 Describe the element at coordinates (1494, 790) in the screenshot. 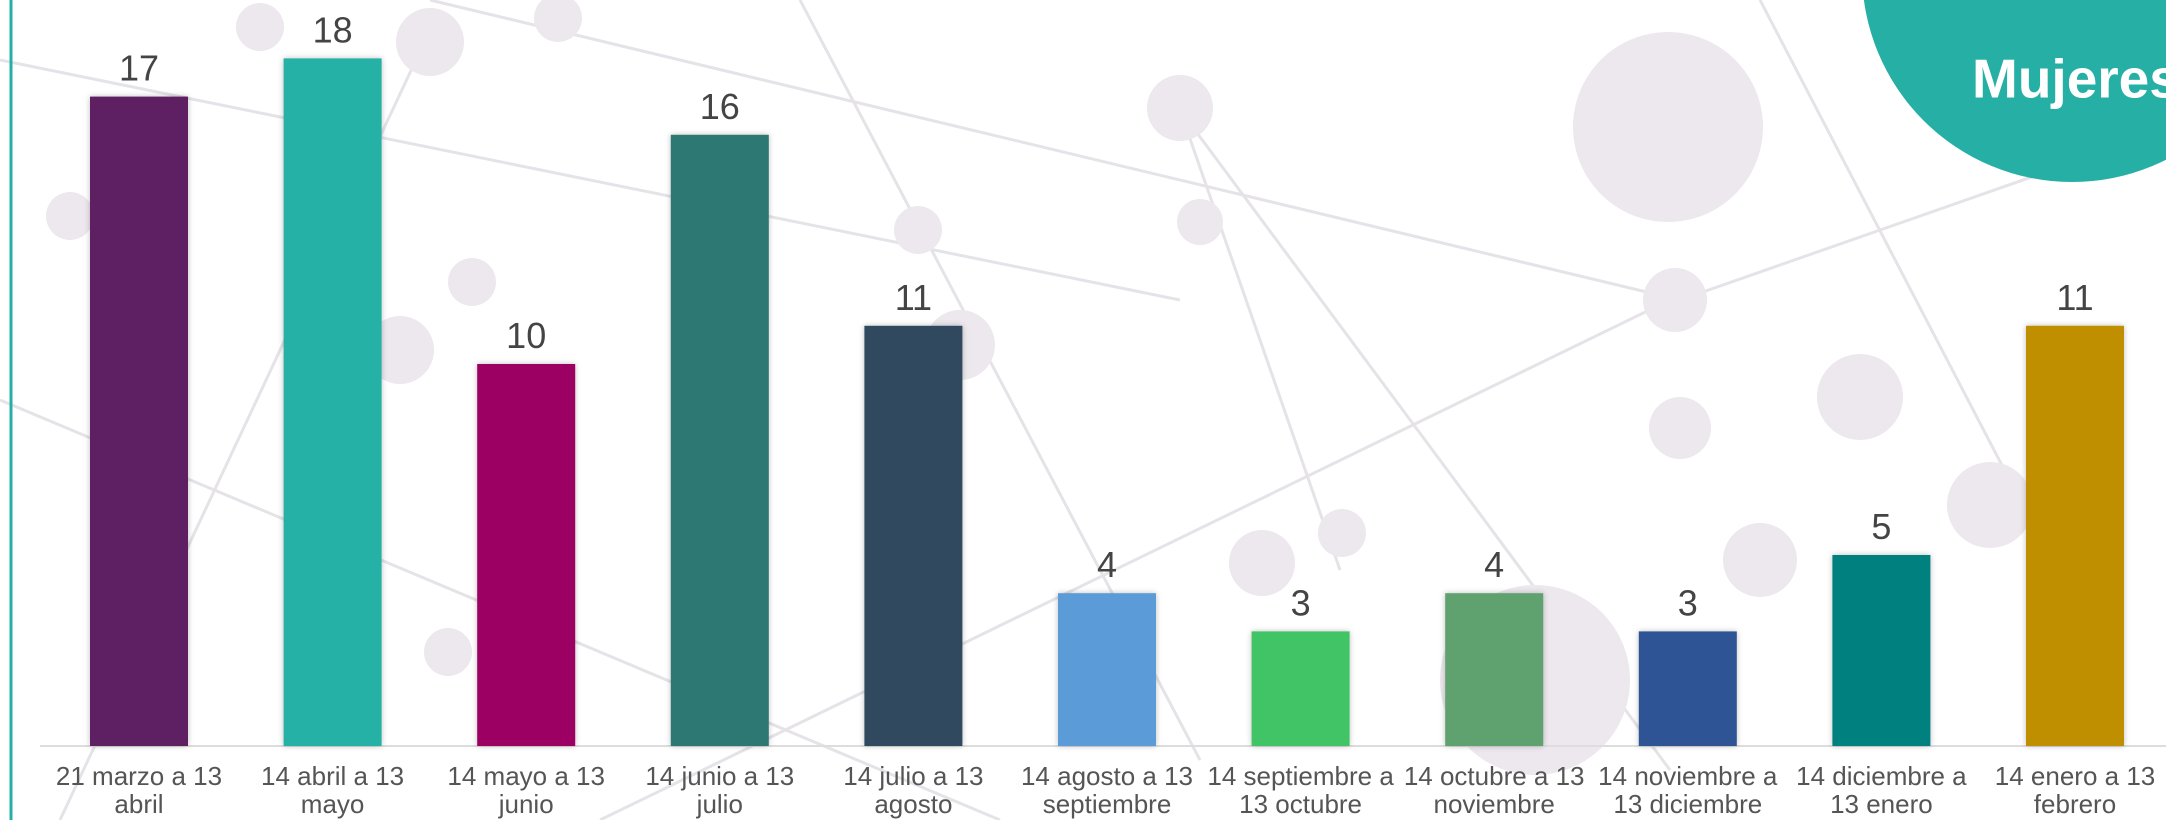

I see `x-tick-label: 14 octubre a 13 noviembre` at that location.